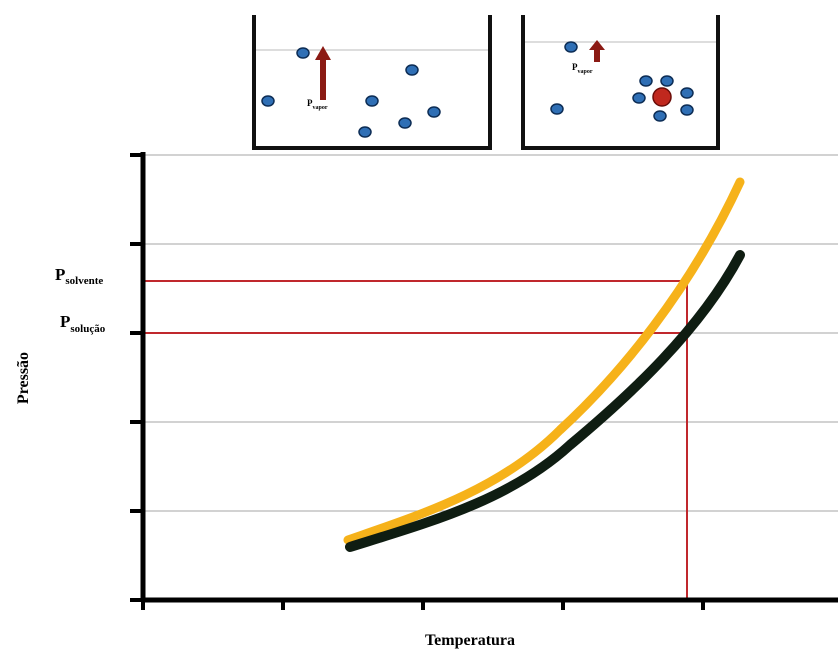 The height and width of the screenshot is (653, 838). I want to click on level-label: Psolução, so click(83, 323).